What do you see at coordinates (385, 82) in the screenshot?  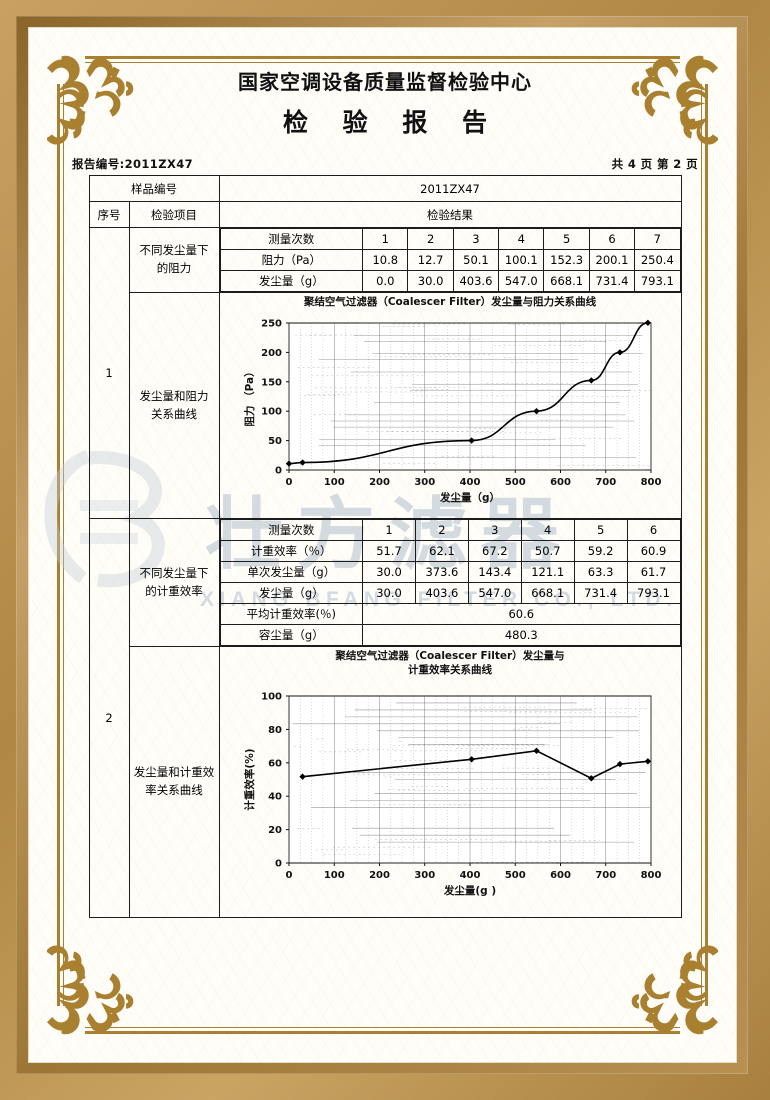 I see `organization-title: 国家空调设备质量监督检验中心` at bounding box center [385, 82].